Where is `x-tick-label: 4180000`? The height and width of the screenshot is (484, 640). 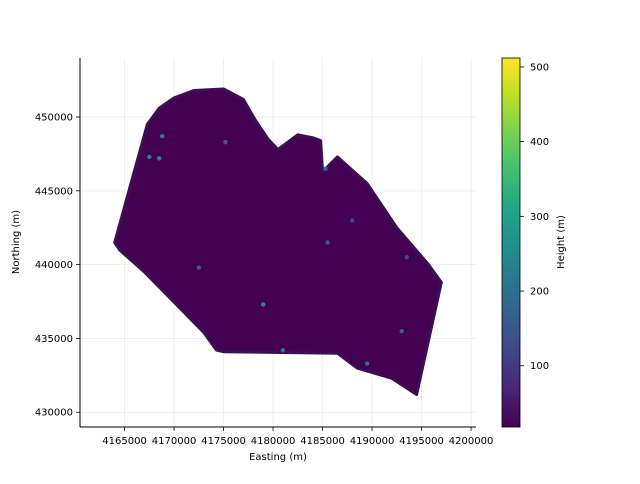
x-tick-label: 4180000 is located at coordinates (273, 441).